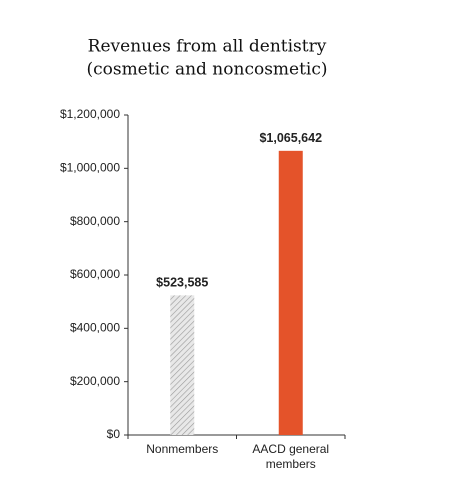 The image size is (450, 503). Describe the element at coordinates (114, 434) in the screenshot. I see `y-tick-label: $0` at that location.